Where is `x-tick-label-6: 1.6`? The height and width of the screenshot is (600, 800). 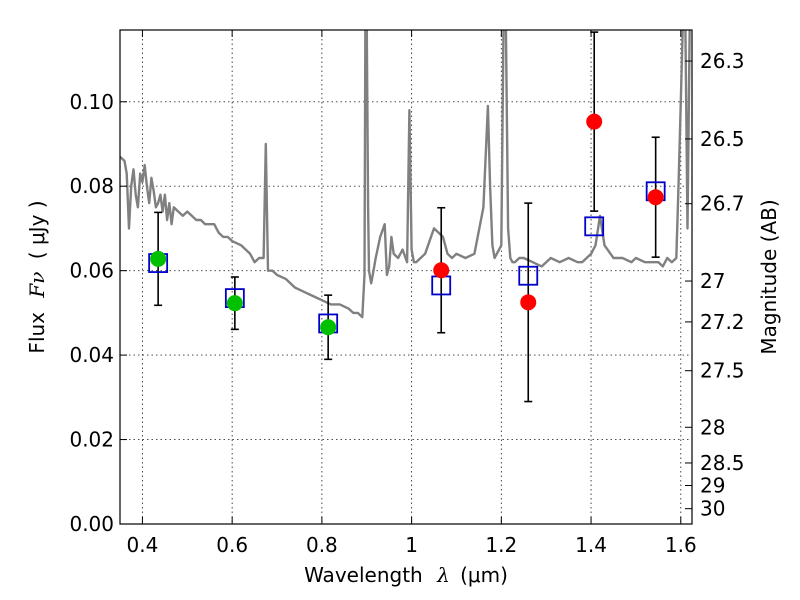 x-tick-label-6: 1.6 is located at coordinates (681, 545).